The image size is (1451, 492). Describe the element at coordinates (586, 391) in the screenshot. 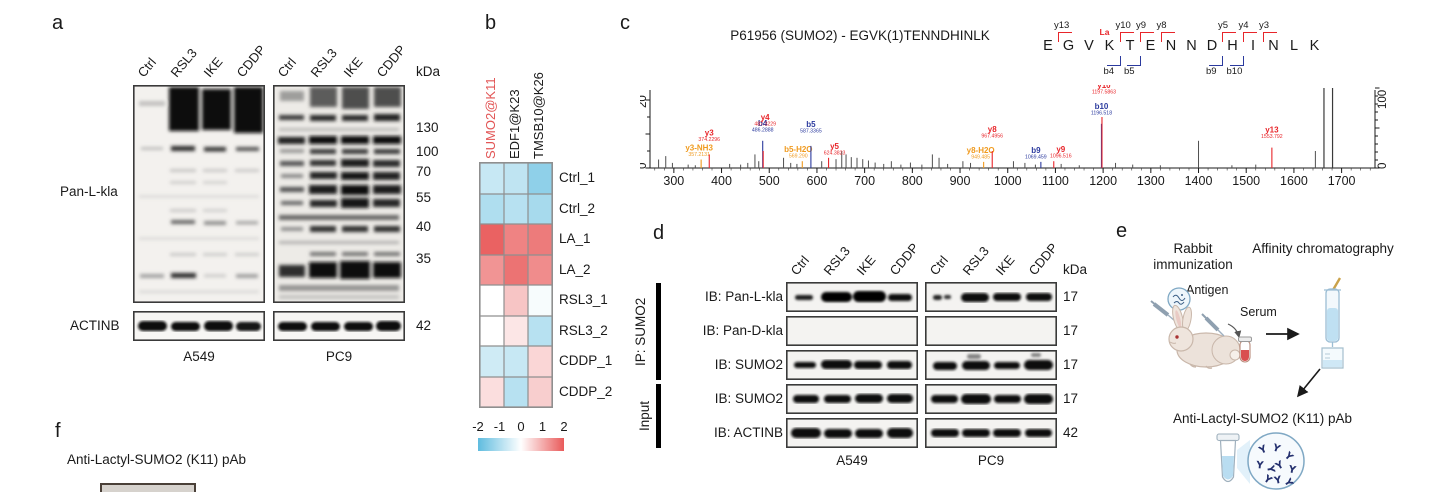

I see `heatmap-row-label: CDDP_2` at that location.